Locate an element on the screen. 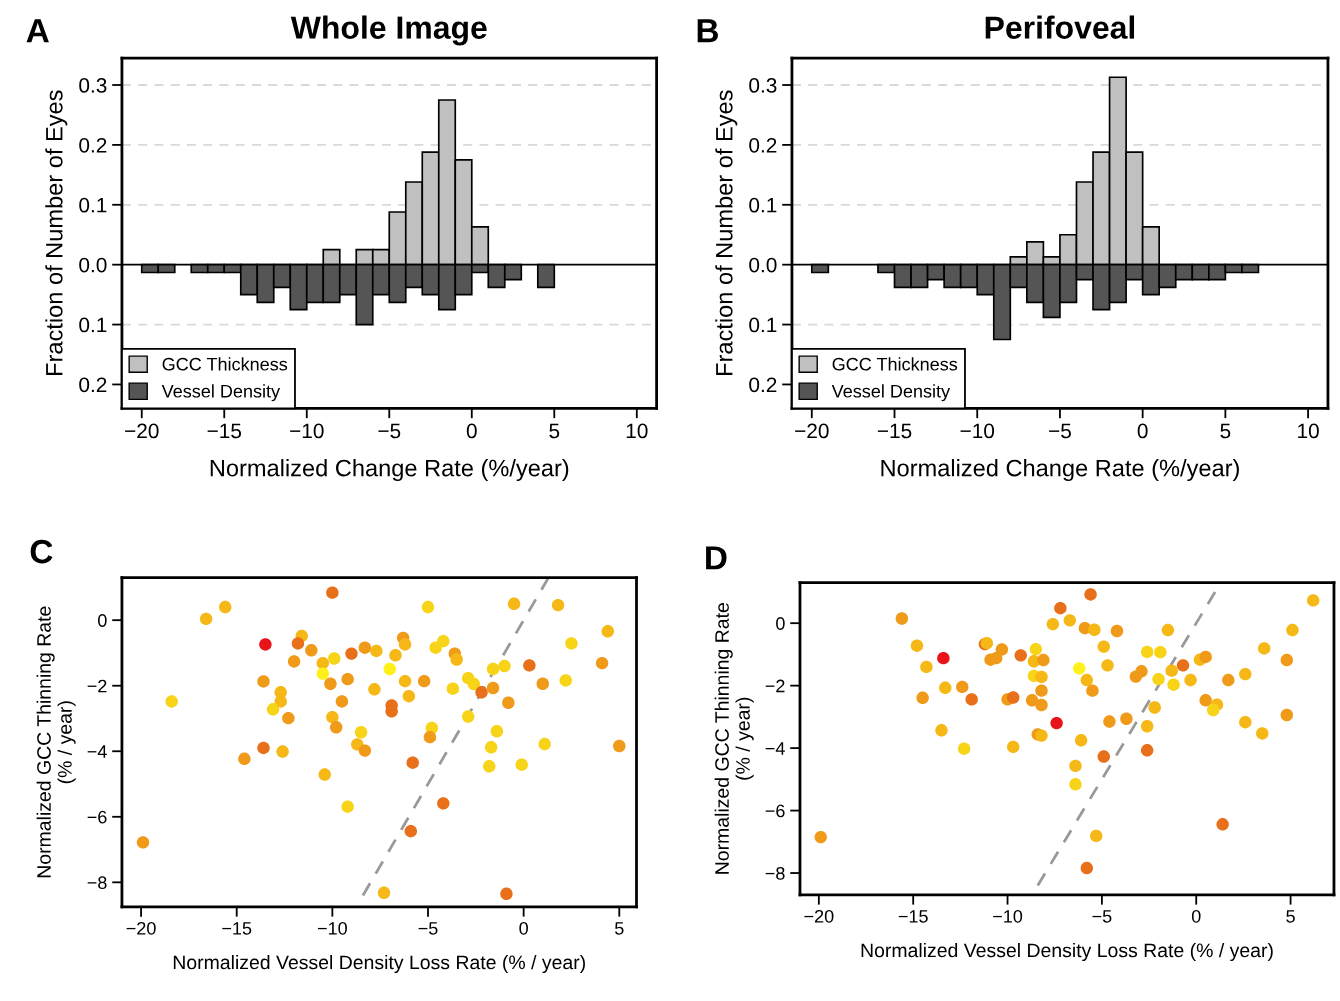 The height and width of the screenshot is (1001, 1340). chart-title: Perifoveal is located at coordinates (1060, 27).